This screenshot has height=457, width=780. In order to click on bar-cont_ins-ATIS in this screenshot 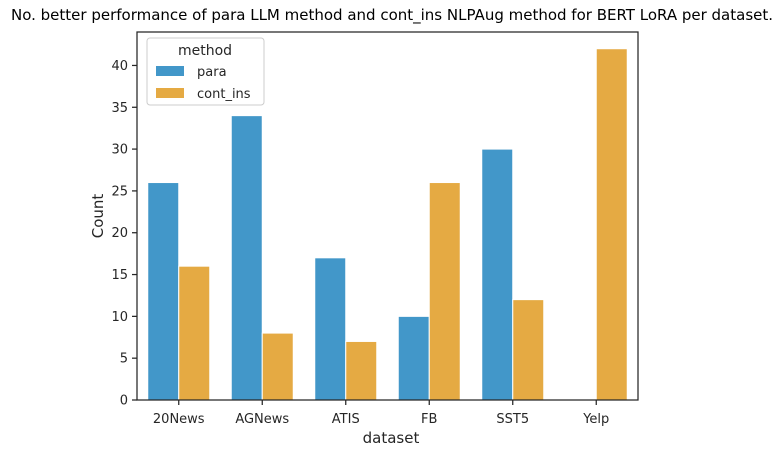, I will do `click(361, 370)`.